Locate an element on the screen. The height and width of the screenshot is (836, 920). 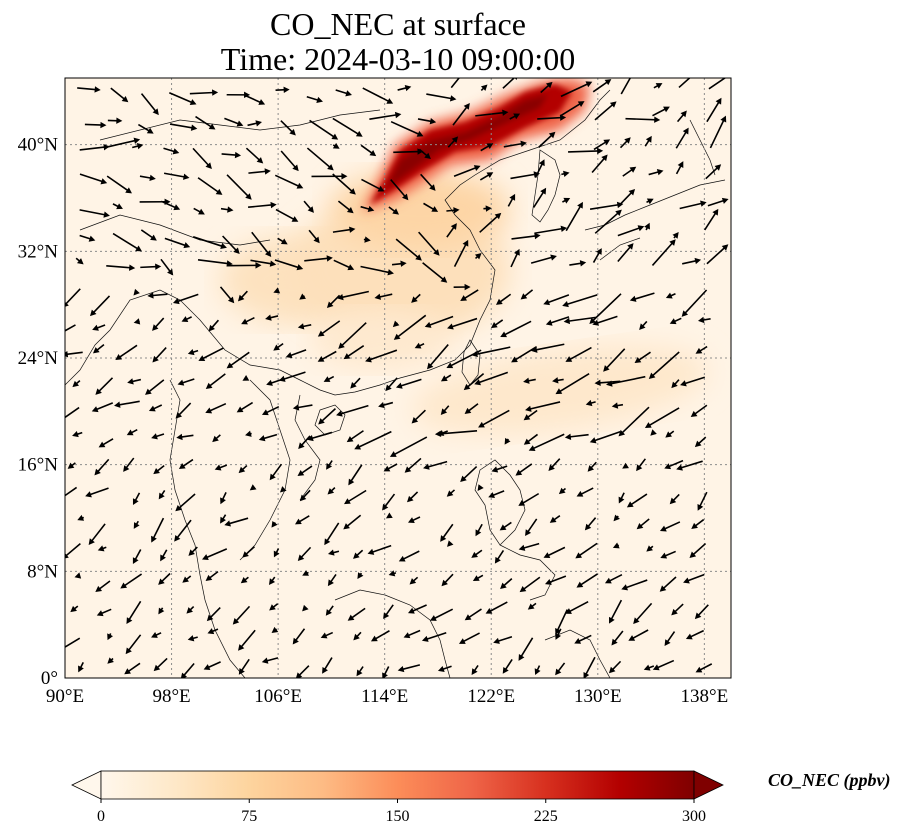
lon-tick-label: 90°E is located at coordinates (65, 696).